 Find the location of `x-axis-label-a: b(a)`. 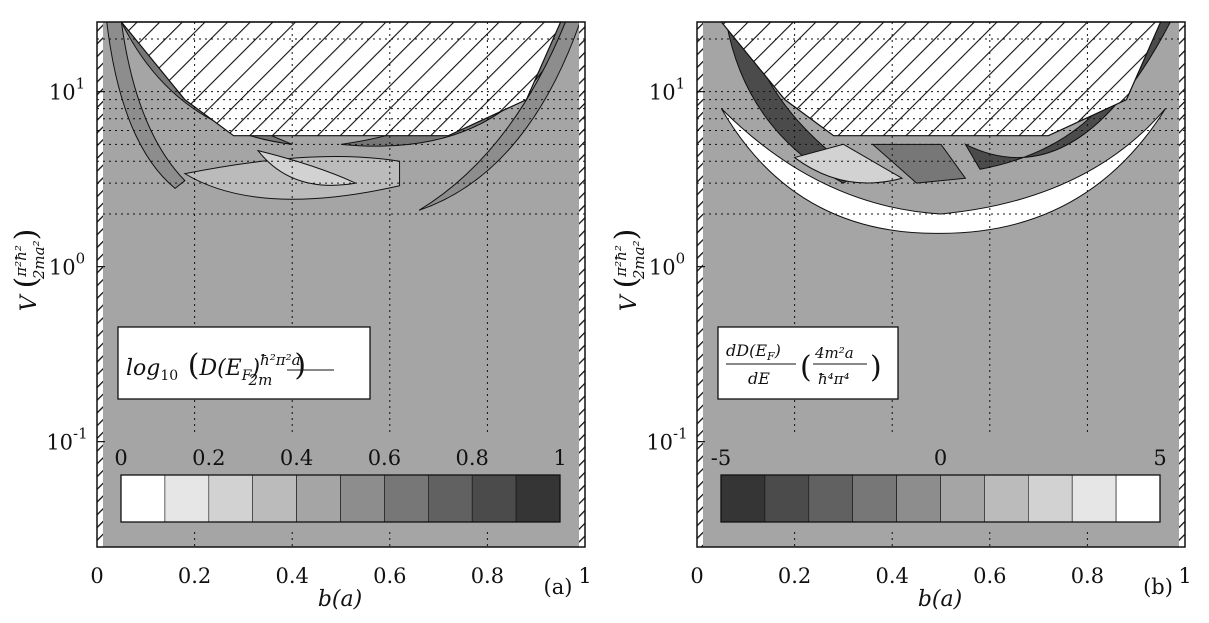

x-axis-label-a: b(a) is located at coordinates (340, 599).